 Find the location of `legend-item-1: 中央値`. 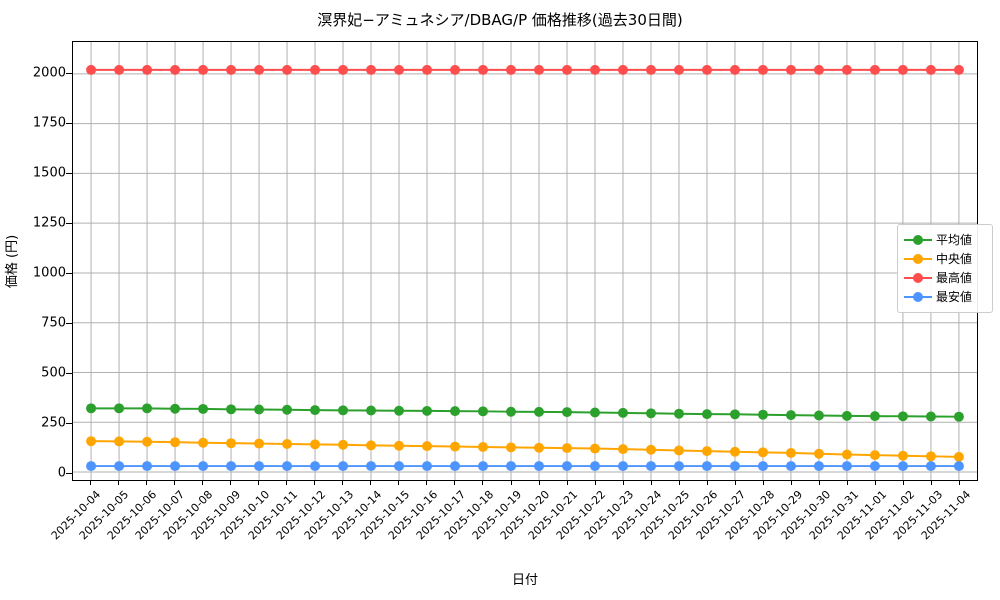

legend-item-1: 中央値 is located at coordinates (945, 258).